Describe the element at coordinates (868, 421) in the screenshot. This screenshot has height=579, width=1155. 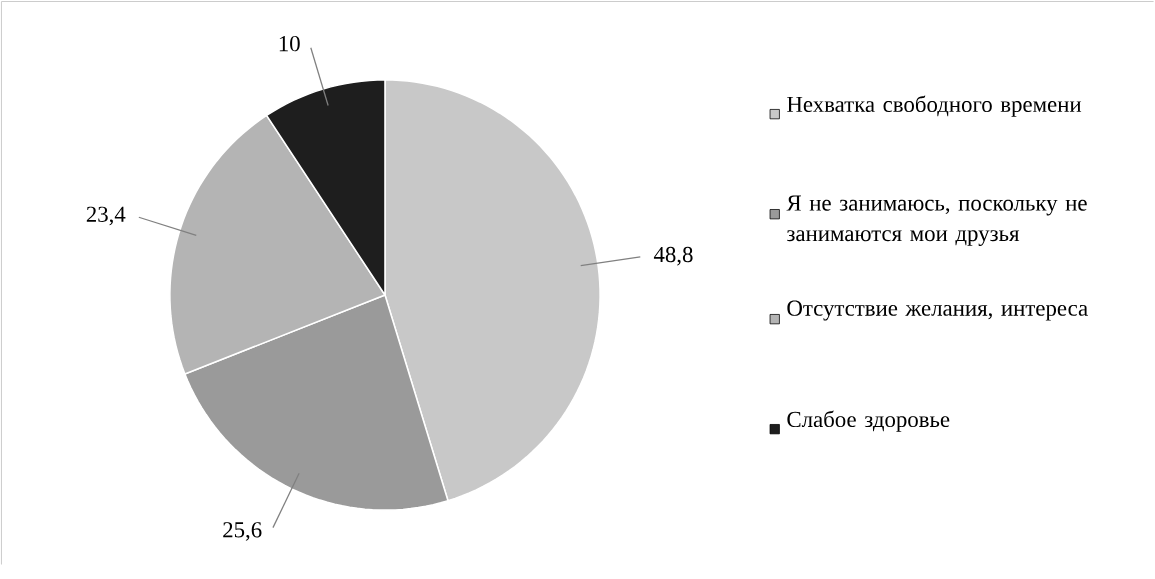
I see `legend-label: Слабое здоровье` at that location.